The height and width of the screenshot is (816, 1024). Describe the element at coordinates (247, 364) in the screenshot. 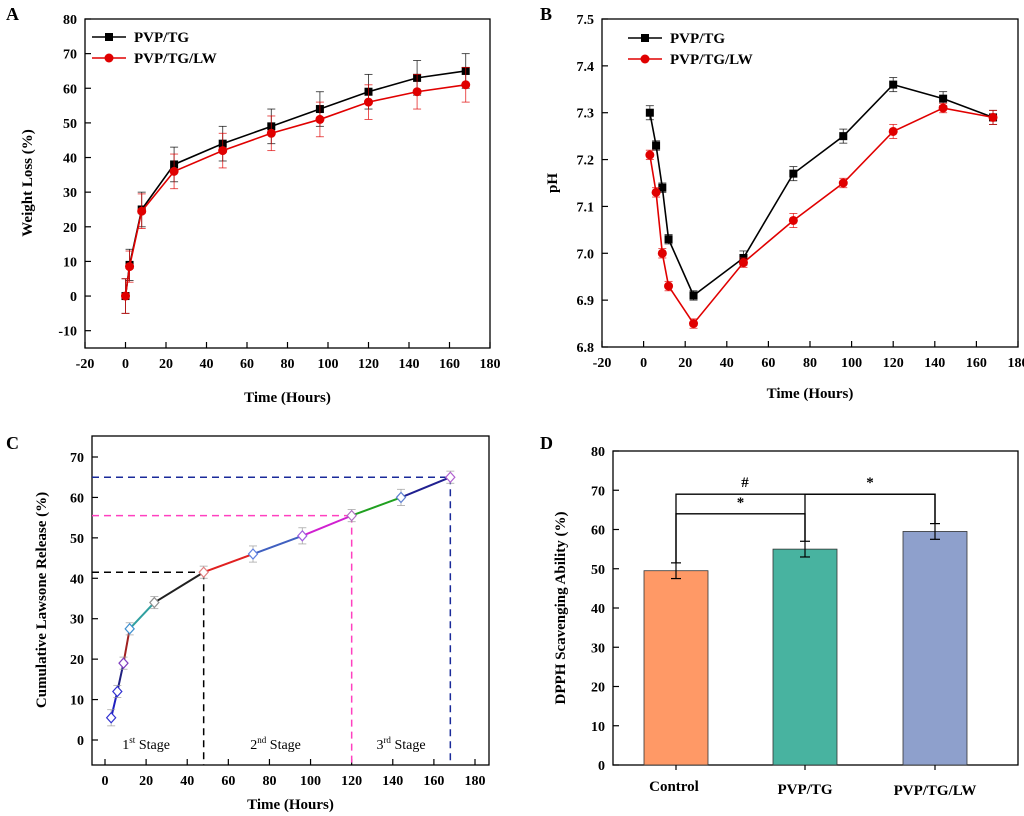

I see `x-tick-label-A: 60` at that location.